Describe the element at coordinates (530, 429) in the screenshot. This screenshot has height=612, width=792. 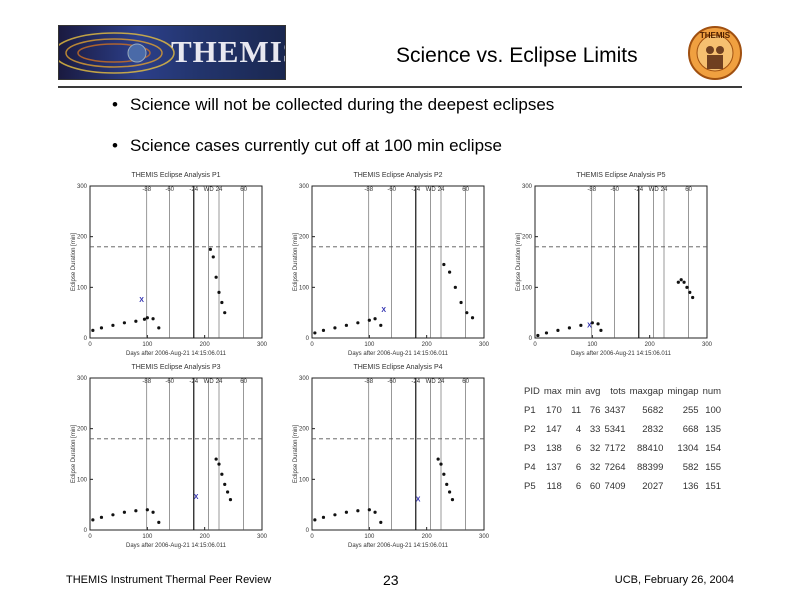
I see `stats-cell: P2` at that location.